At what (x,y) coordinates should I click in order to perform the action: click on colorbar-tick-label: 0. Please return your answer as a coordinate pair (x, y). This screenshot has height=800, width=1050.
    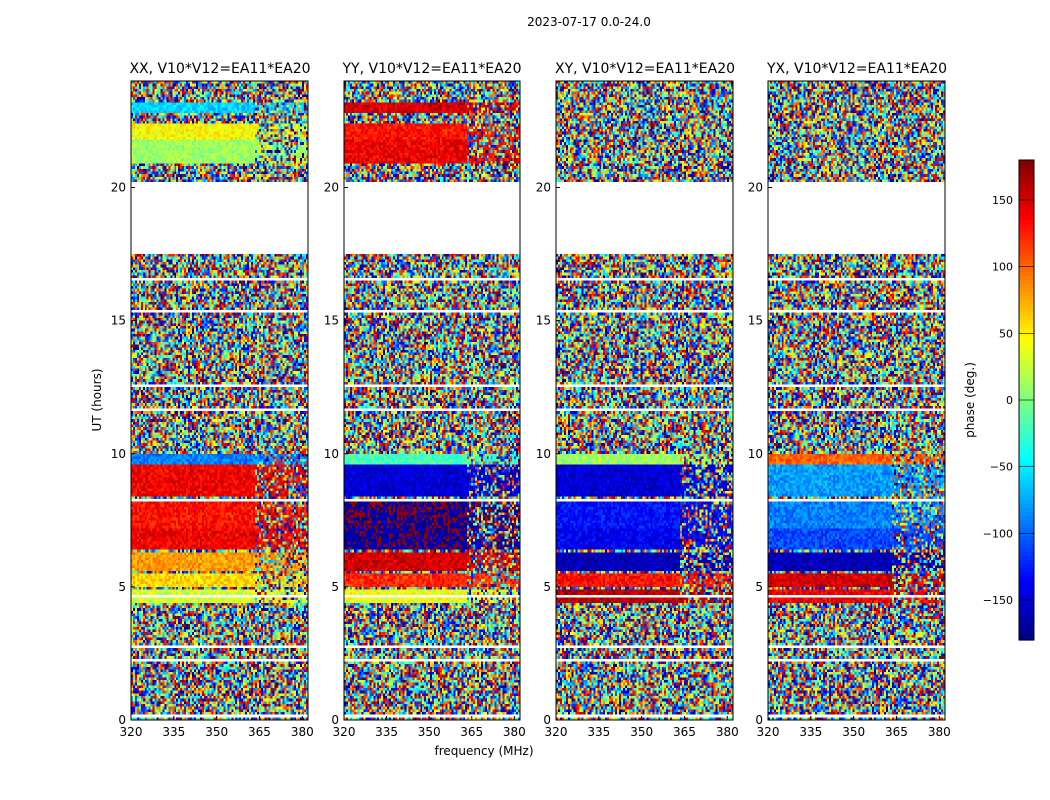
    Looking at the image, I should click on (1009, 400).